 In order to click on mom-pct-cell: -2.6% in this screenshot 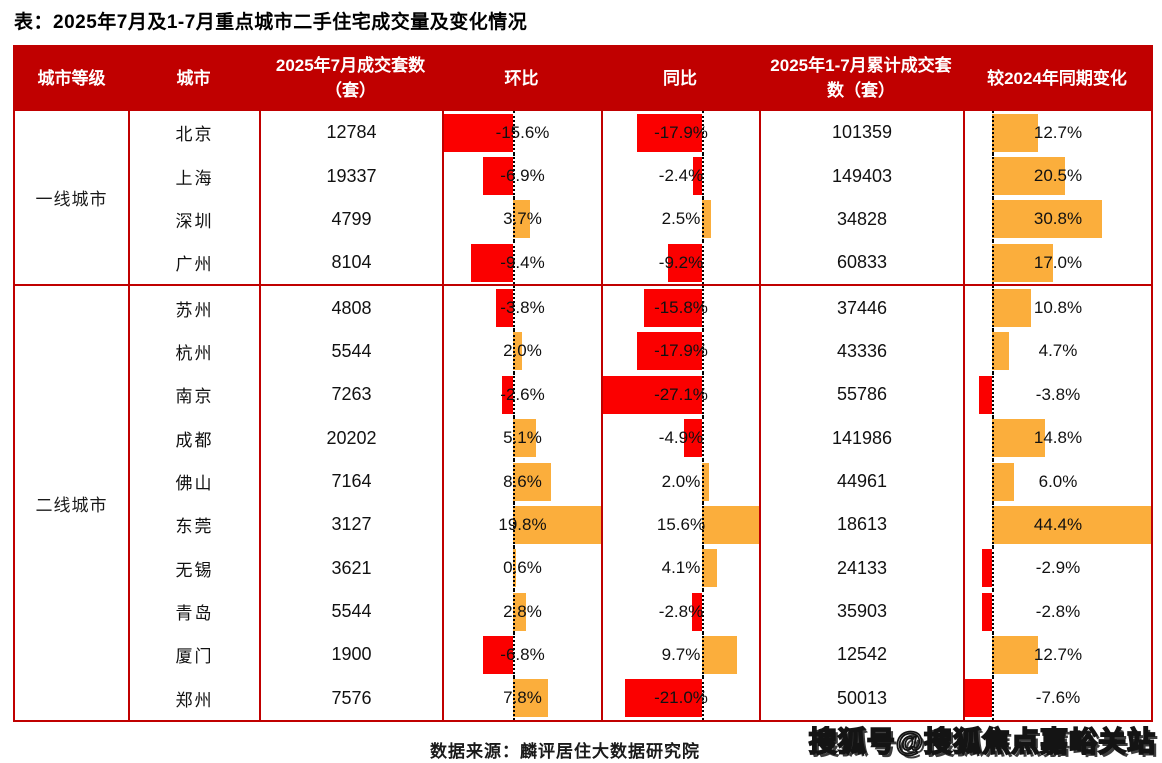, I will do `click(521, 395)`.